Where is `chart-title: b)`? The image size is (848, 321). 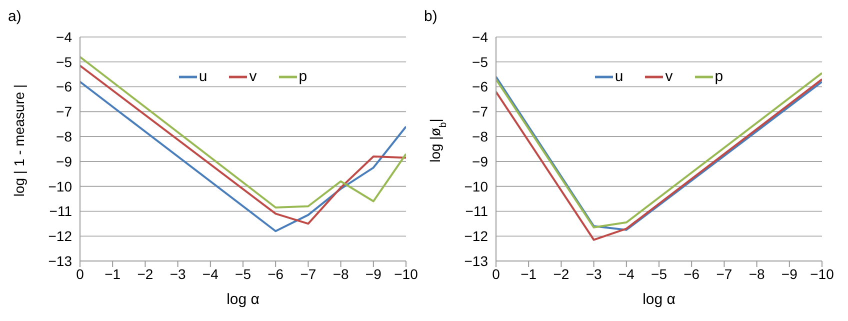 chart-title: b) is located at coordinates (431, 16).